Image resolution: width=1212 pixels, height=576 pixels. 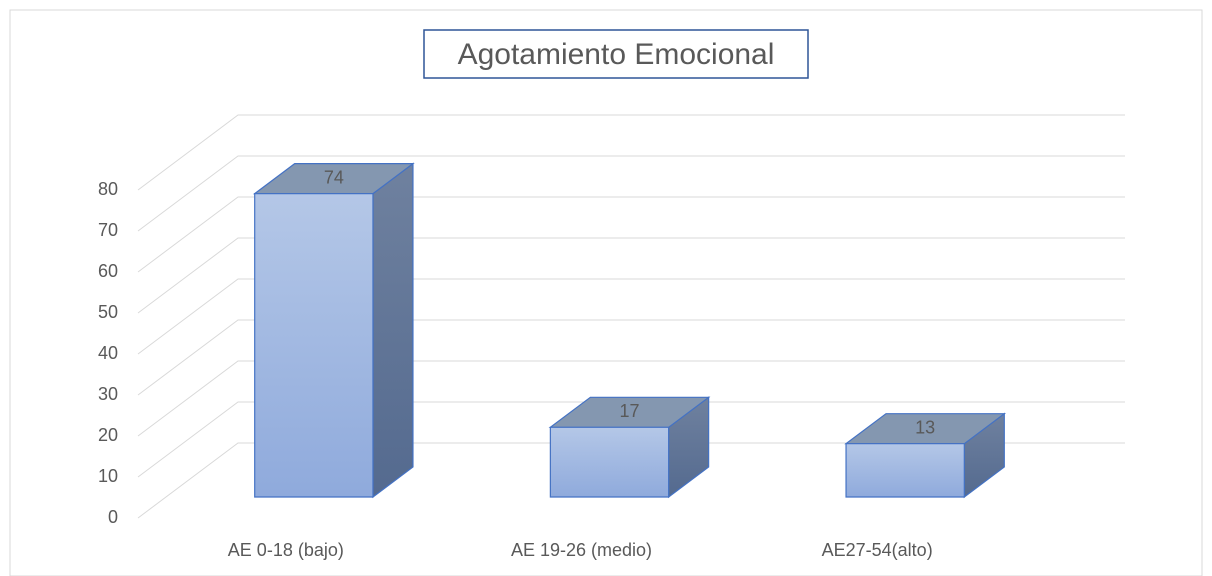 I want to click on y-tick-label: 50, so click(x=108, y=312).